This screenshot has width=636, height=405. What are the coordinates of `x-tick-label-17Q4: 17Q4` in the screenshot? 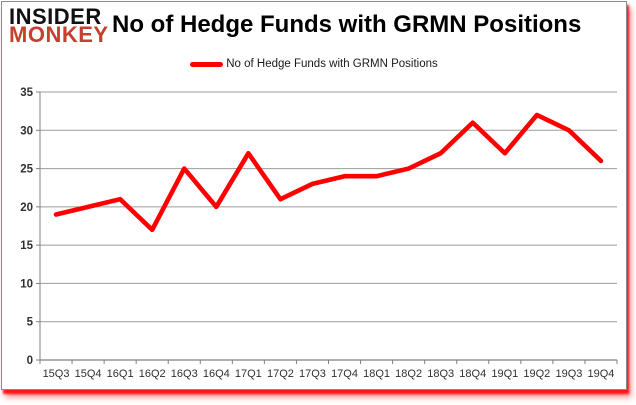 It's located at (344, 374).